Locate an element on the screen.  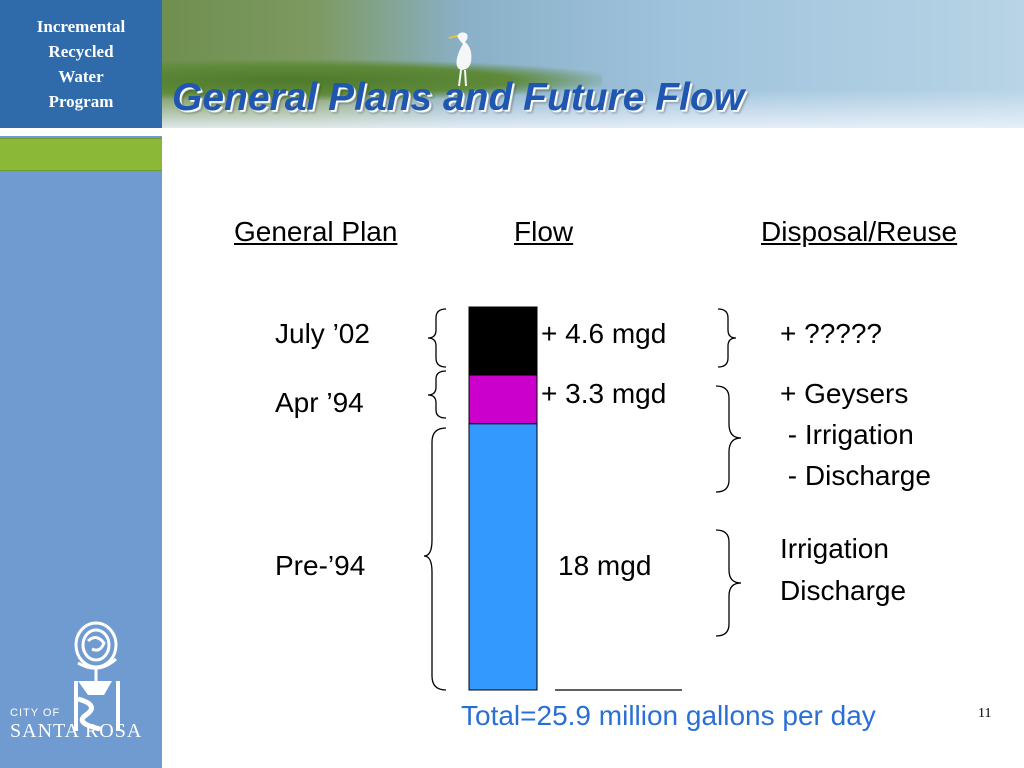
plan-label-apr-94: Apr ’94 is located at coordinates (319, 402).